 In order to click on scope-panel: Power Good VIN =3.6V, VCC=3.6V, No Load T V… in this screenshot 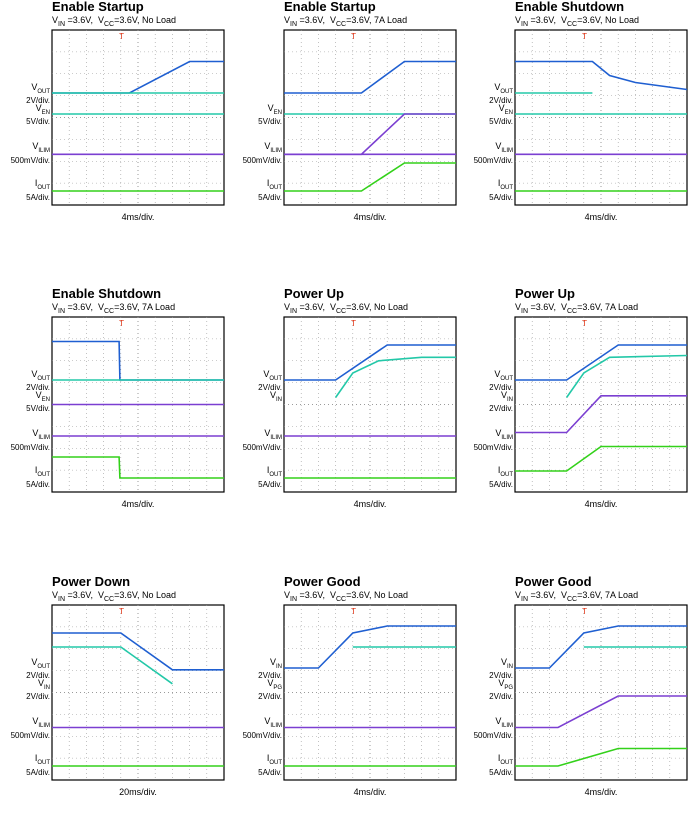, I will do `click(347, 705)`.